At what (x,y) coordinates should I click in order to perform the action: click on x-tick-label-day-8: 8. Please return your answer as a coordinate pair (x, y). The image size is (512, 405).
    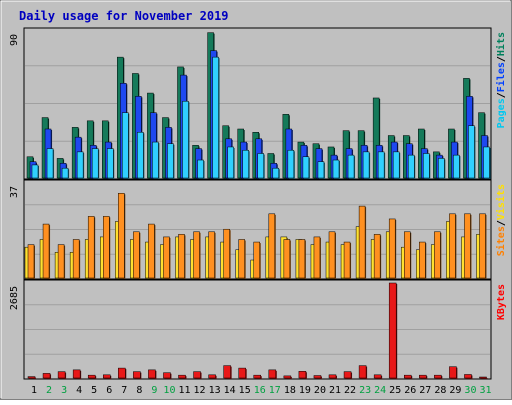
    Looking at the image, I should click on (139, 390).